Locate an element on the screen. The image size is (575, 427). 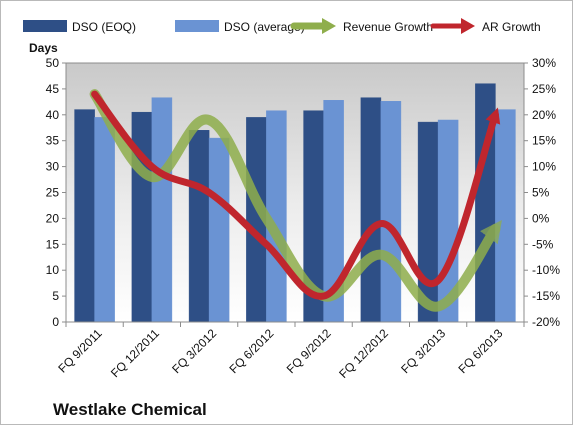
y-tick-label: 25 is located at coordinates (53, 193).